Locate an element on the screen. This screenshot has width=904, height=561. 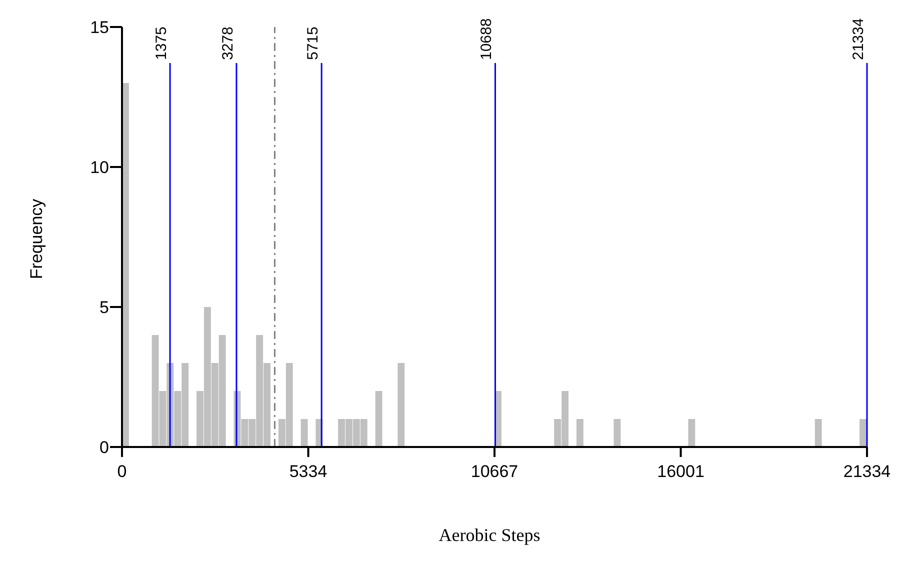
y-tick-label: 10 is located at coordinates (99, 167).